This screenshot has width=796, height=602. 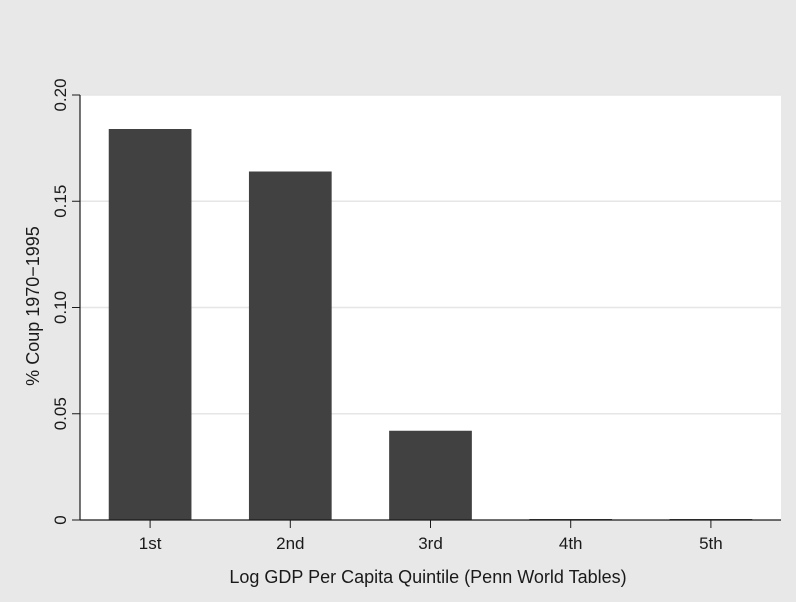 I want to click on y-axis-ticks: 0 0.05 0.10 0.15 0.20, so click(x=65, y=301).